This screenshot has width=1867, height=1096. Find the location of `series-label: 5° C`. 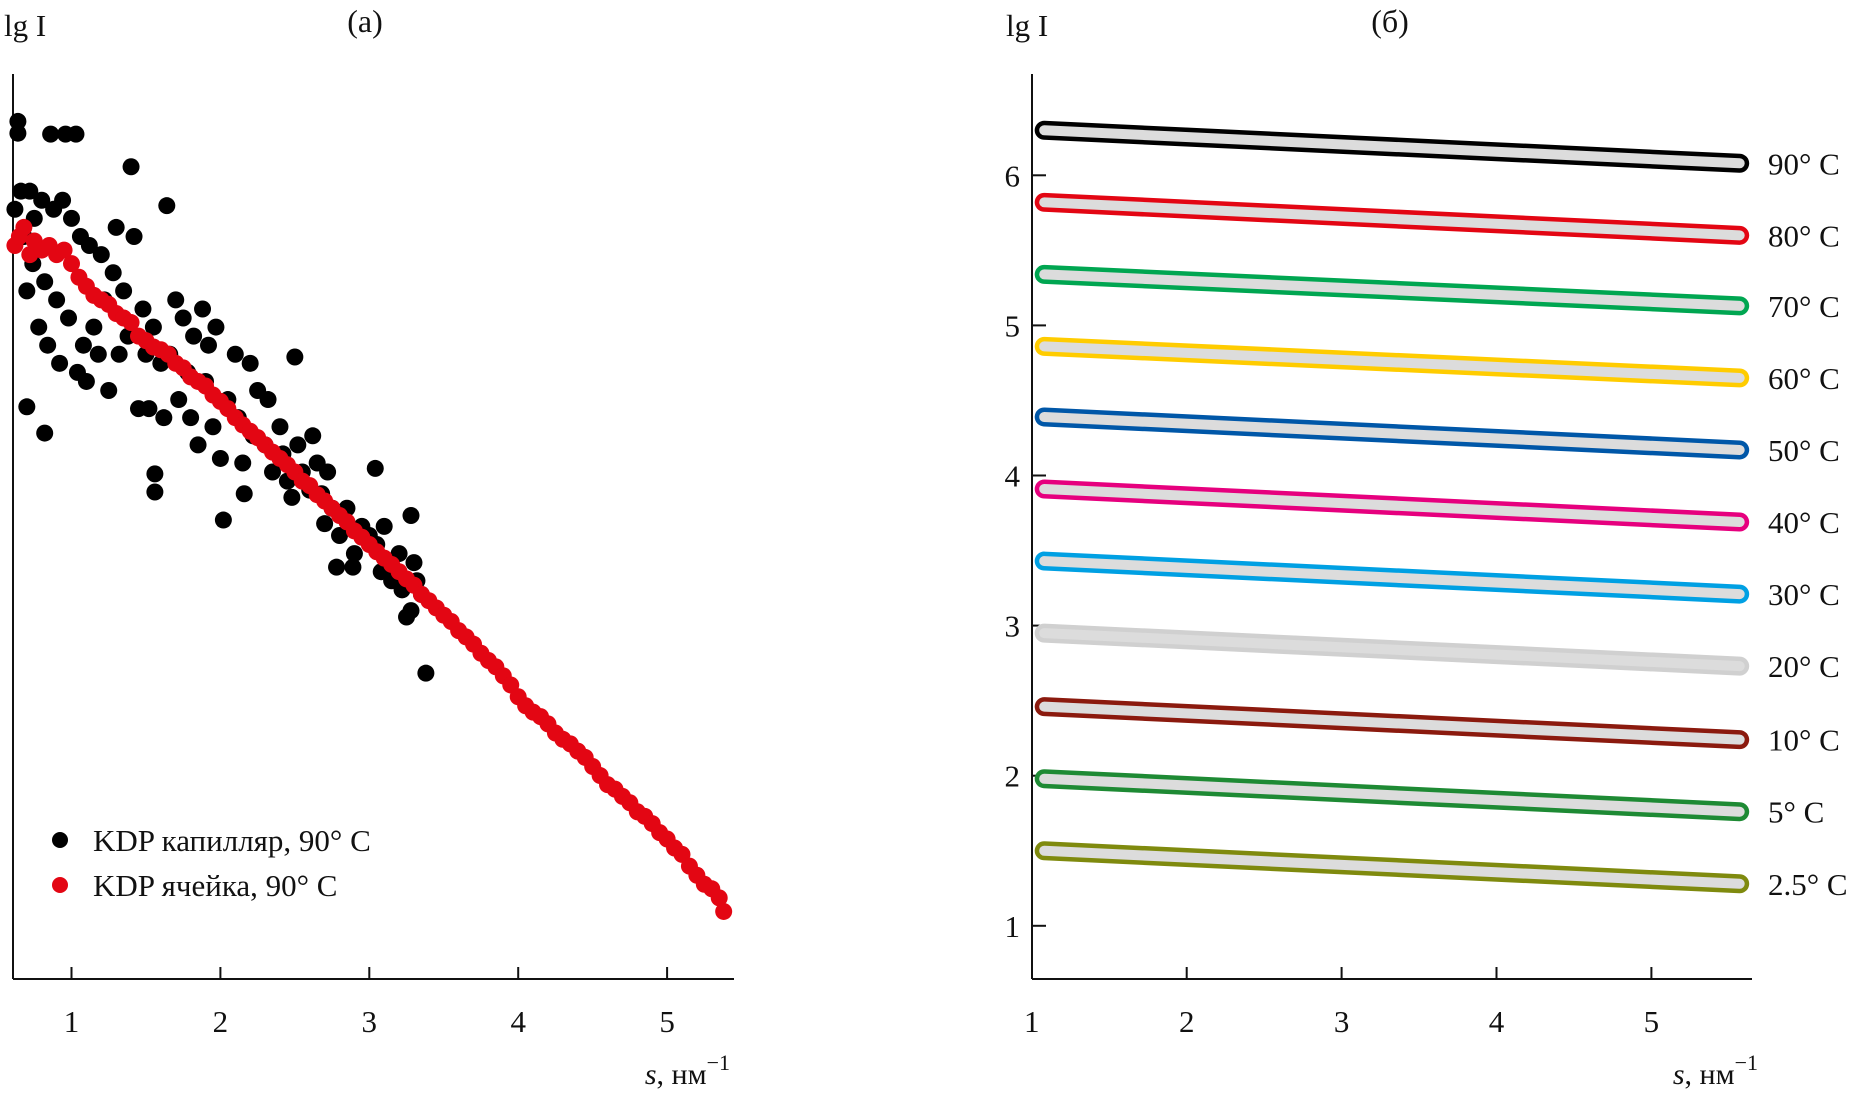

series-label: 5° C is located at coordinates (1796, 812).